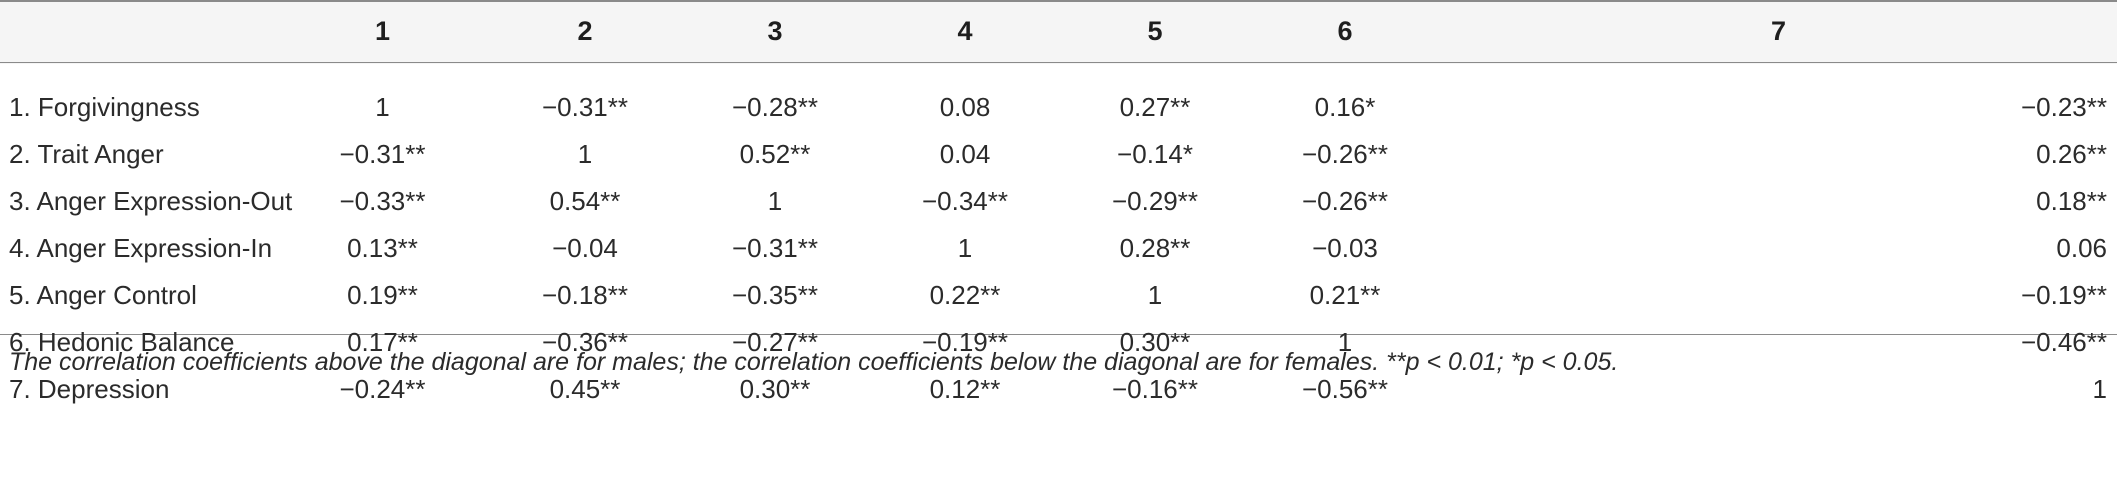  I want to click on row-label: 5. Anger Control, so click(103, 295).